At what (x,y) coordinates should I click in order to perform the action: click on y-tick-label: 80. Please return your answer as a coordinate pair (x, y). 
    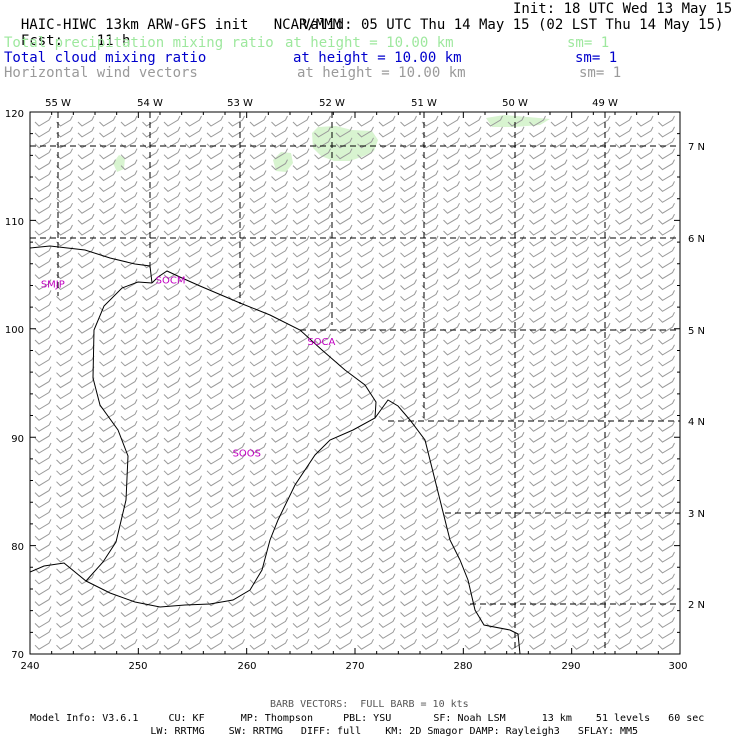
    Looking at the image, I should click on (17, 547).